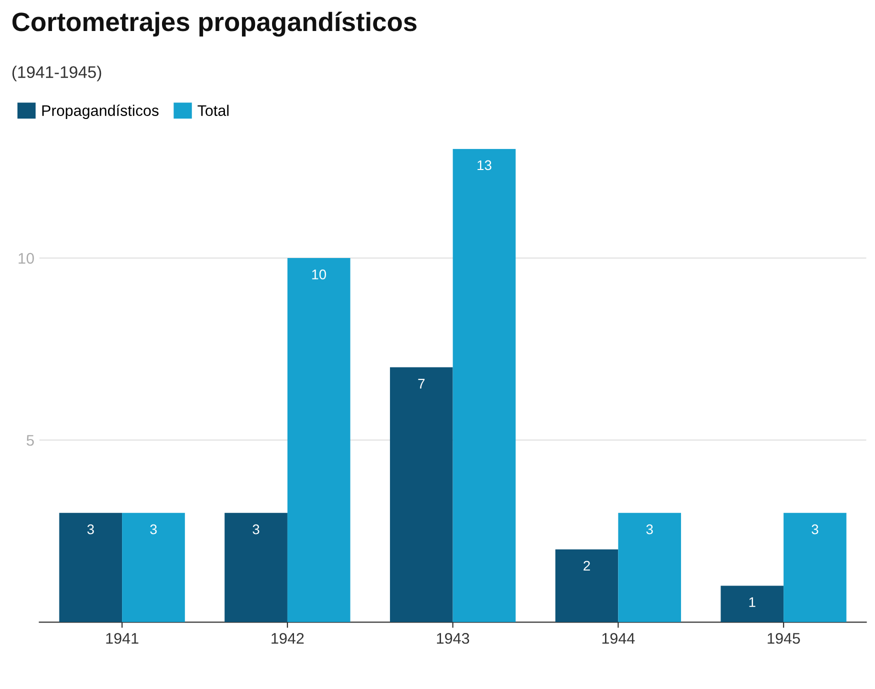 This screenshot has height=689, width=875. I want to click on x-tick-label: 1944, so click(618, 638).